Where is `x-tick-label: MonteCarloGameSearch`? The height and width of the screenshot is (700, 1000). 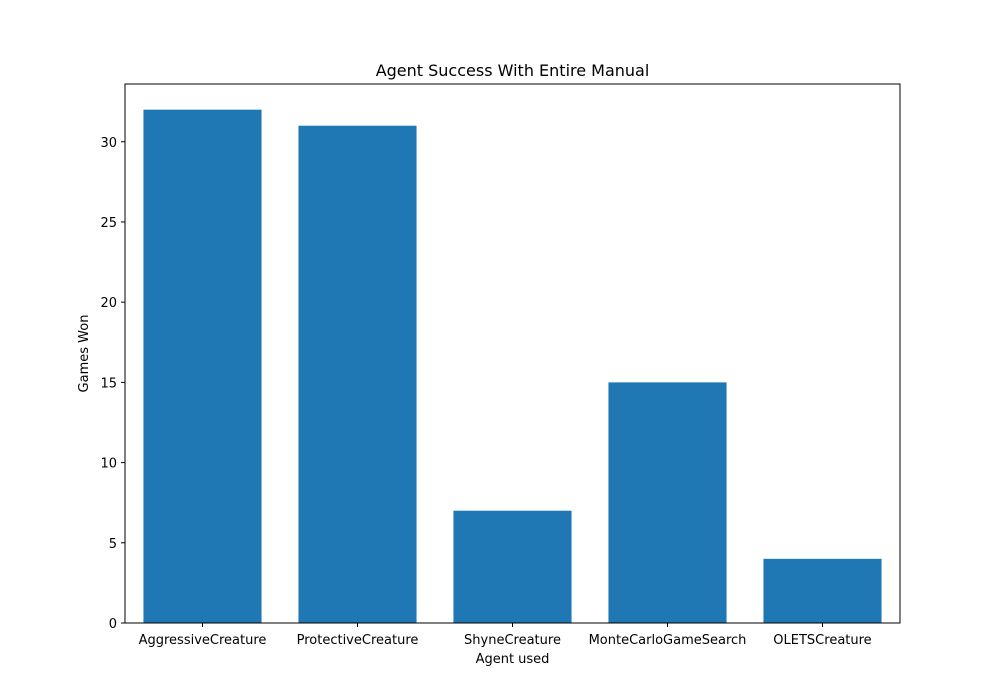 x-tick-label: MonteCarloGameSearch is located at coordinates (668, 640).